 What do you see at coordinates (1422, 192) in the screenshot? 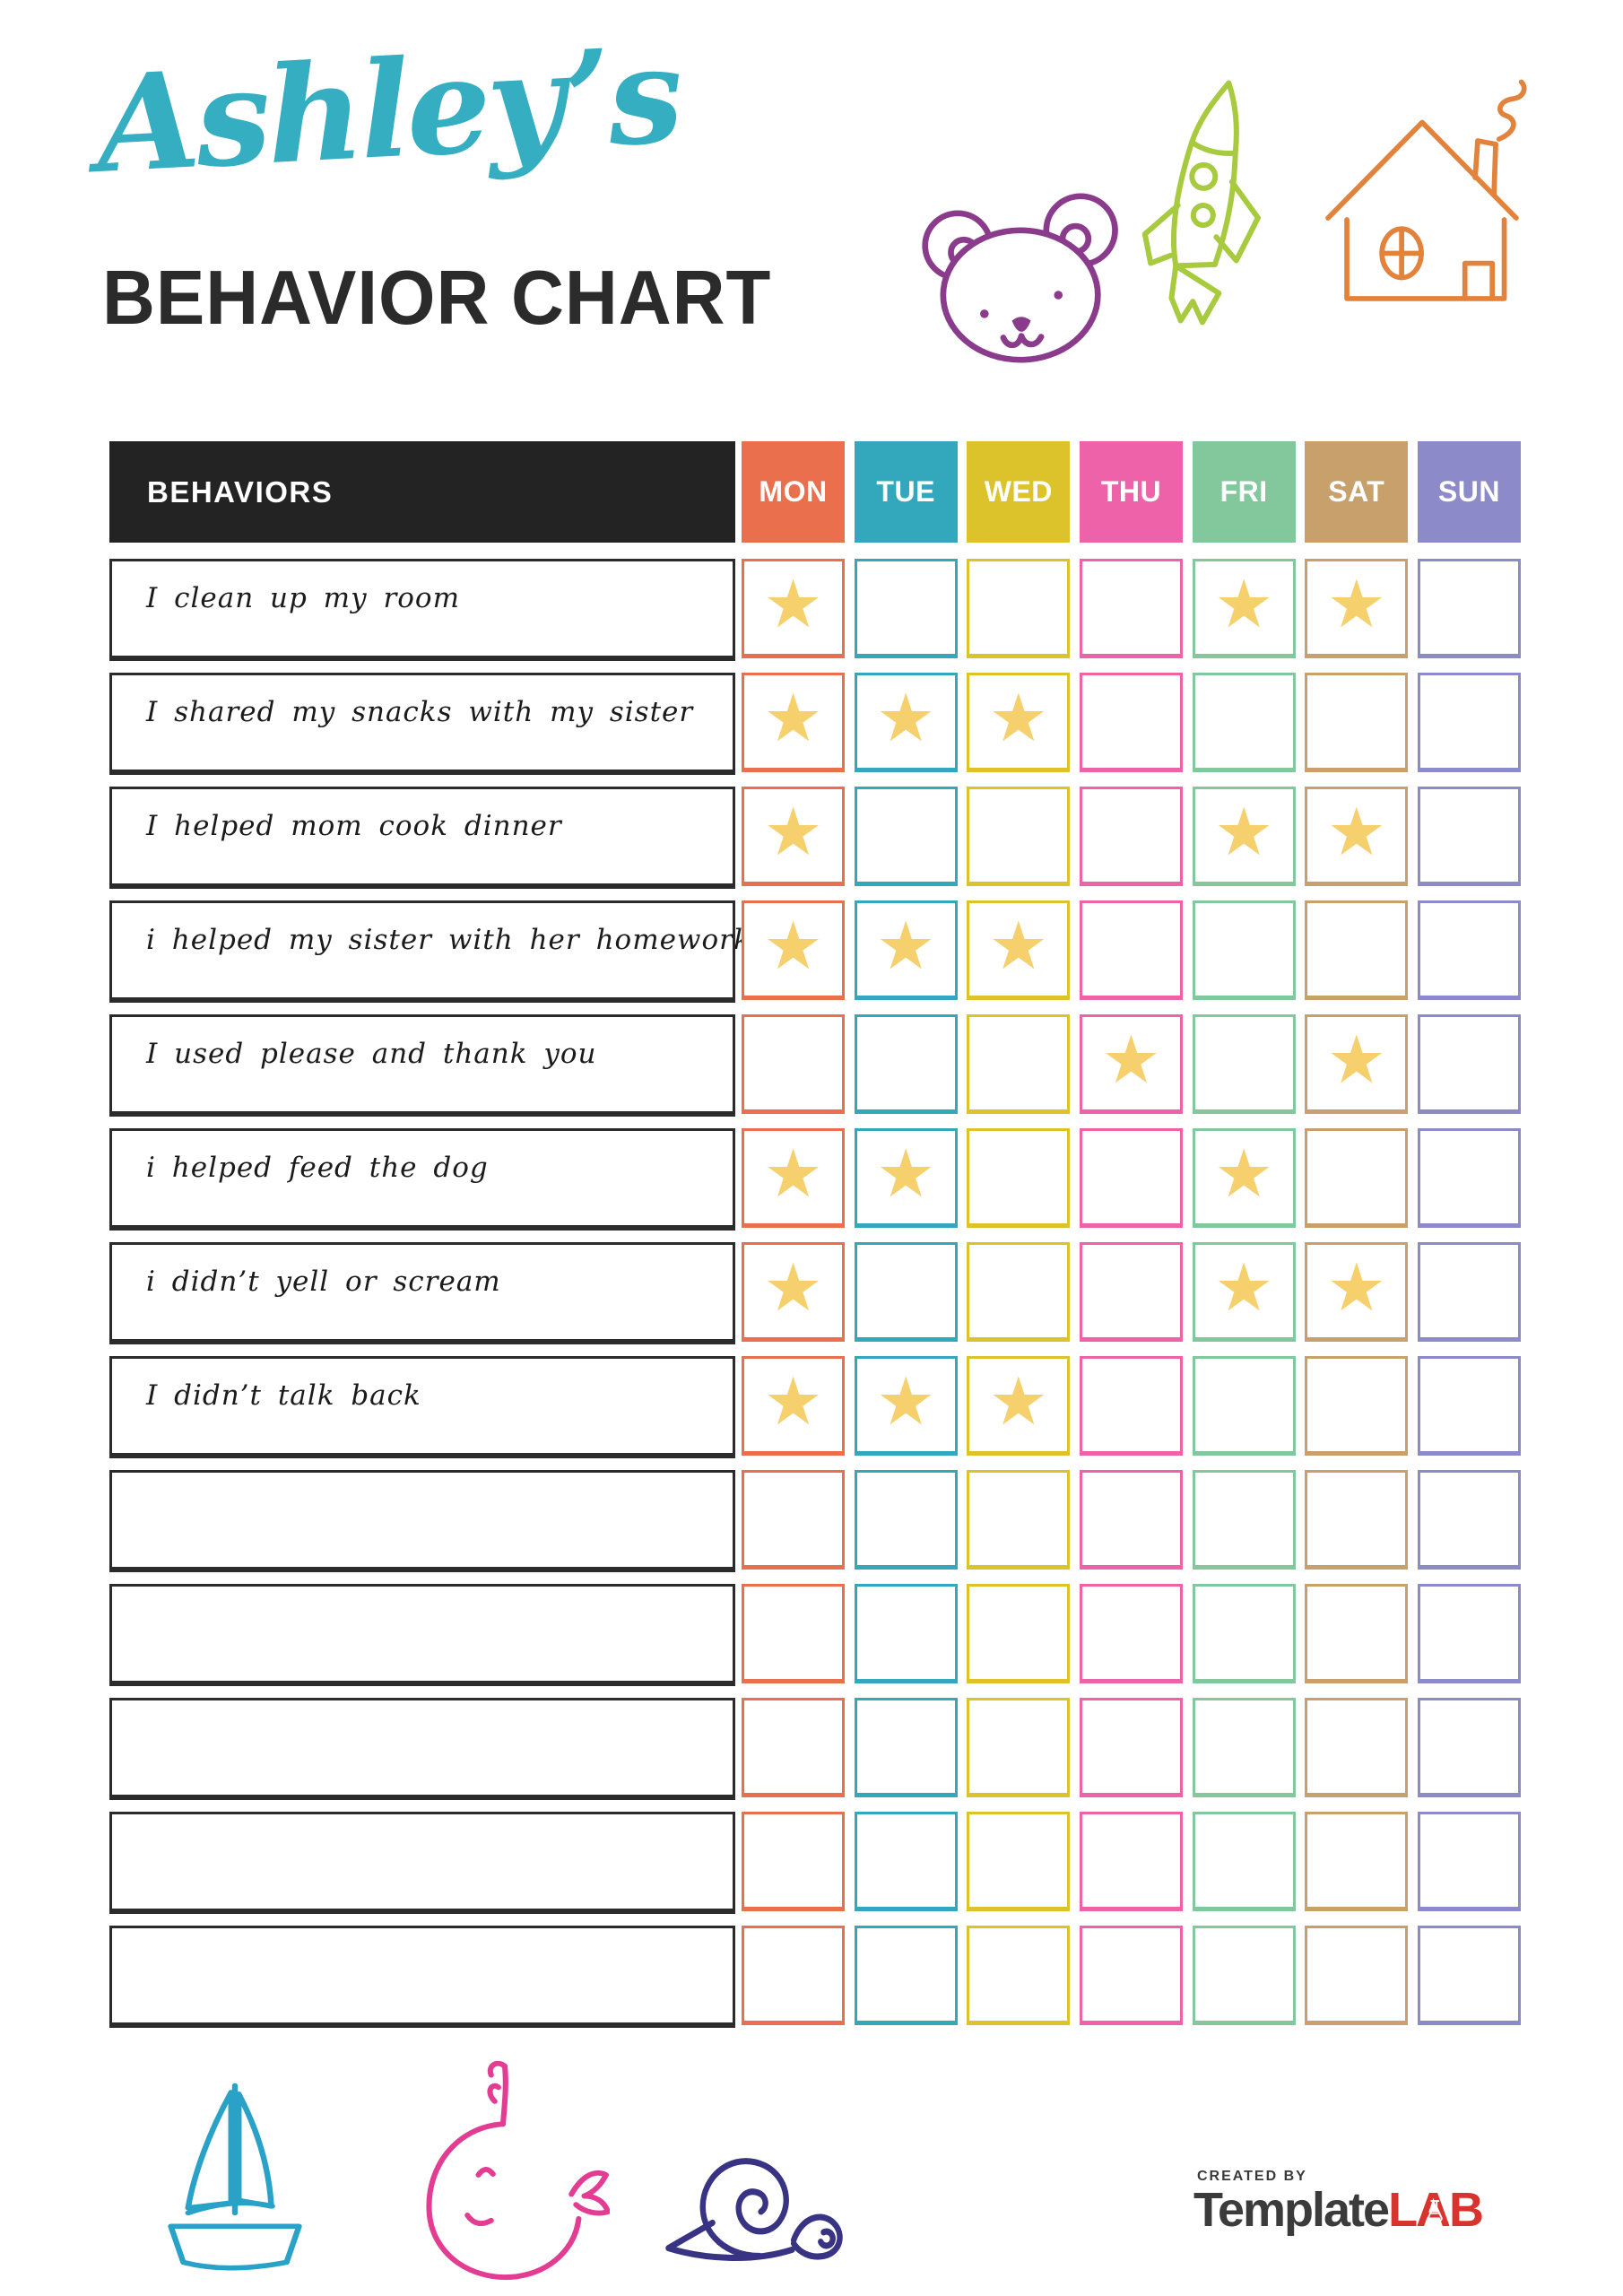
I see `house-icon` at bounding box center [1422, 192].